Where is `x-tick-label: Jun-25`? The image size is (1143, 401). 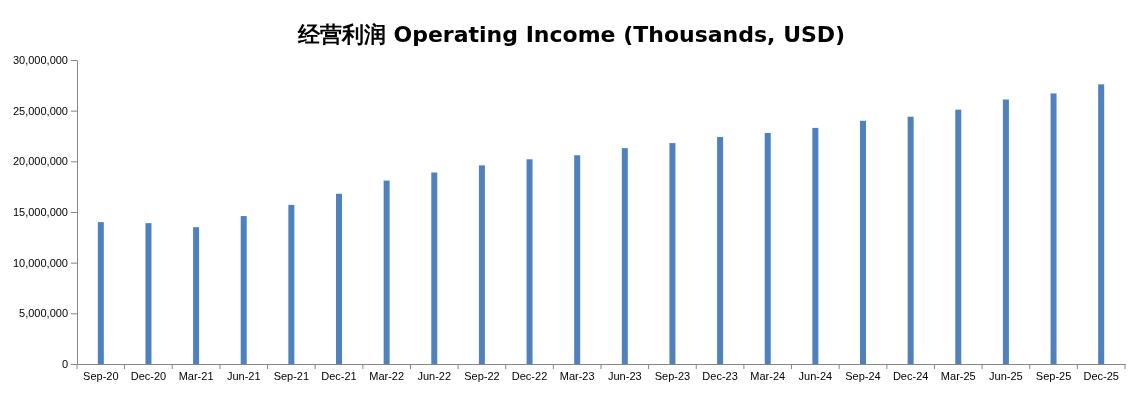 x-tick-label: Jun-25 is located at coordinates (1006, 375).